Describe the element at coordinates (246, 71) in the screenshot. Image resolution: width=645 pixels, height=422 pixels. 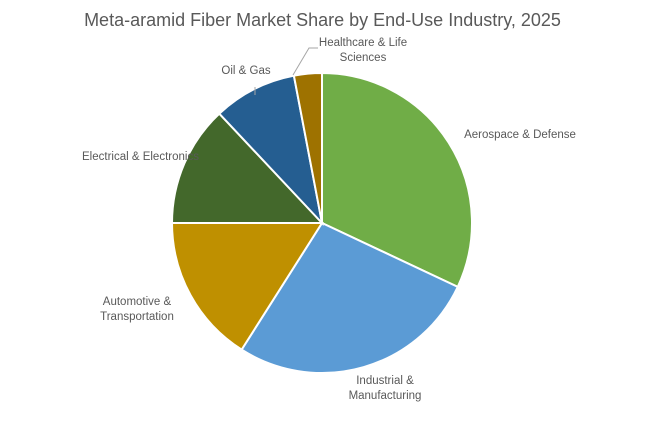
I see `data-label: Oil & Gas` at that location.